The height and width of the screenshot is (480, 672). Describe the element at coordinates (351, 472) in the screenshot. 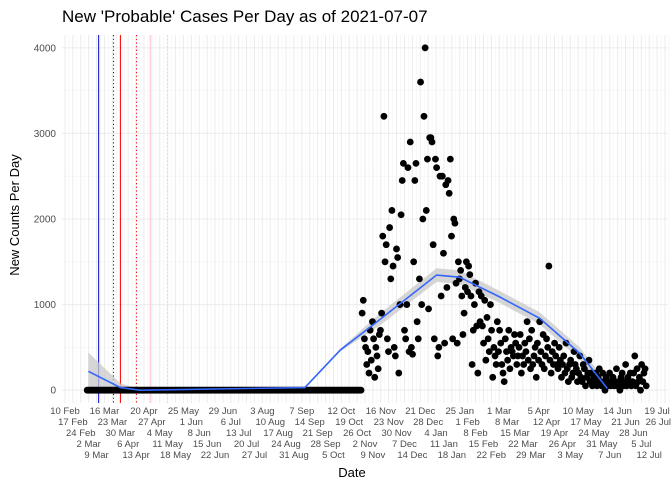

I see `x-axis-label: Date` at that location.